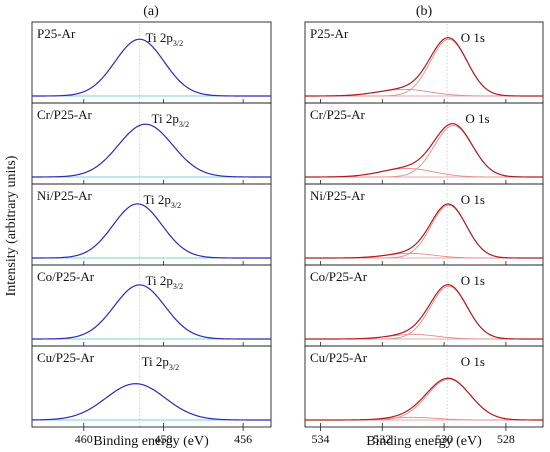  Describe the element at coordinates (424, 441) in the screenshot. I see `panel-b-xlabel: Binding energy (eV)` at that location.